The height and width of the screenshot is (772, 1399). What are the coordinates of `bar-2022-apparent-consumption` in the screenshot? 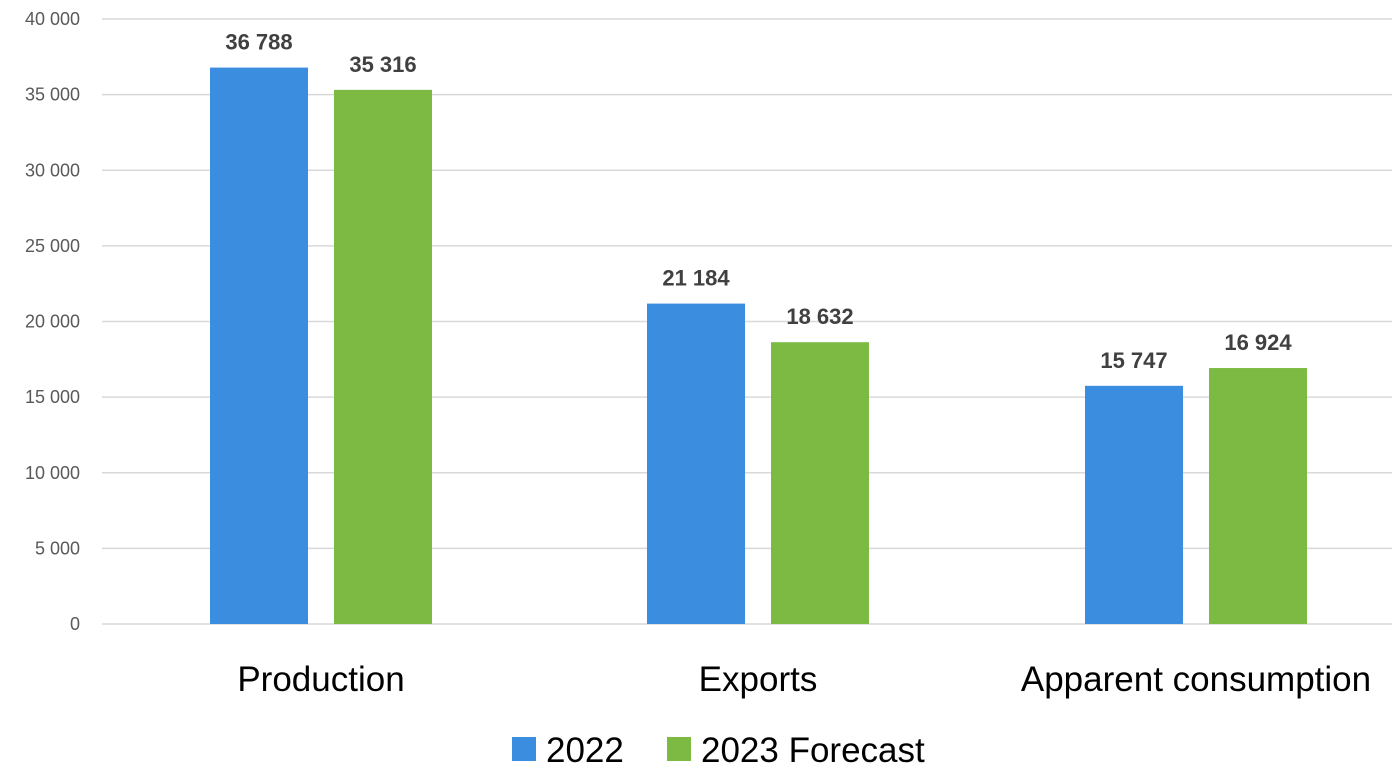 It's located at (1134, 504).